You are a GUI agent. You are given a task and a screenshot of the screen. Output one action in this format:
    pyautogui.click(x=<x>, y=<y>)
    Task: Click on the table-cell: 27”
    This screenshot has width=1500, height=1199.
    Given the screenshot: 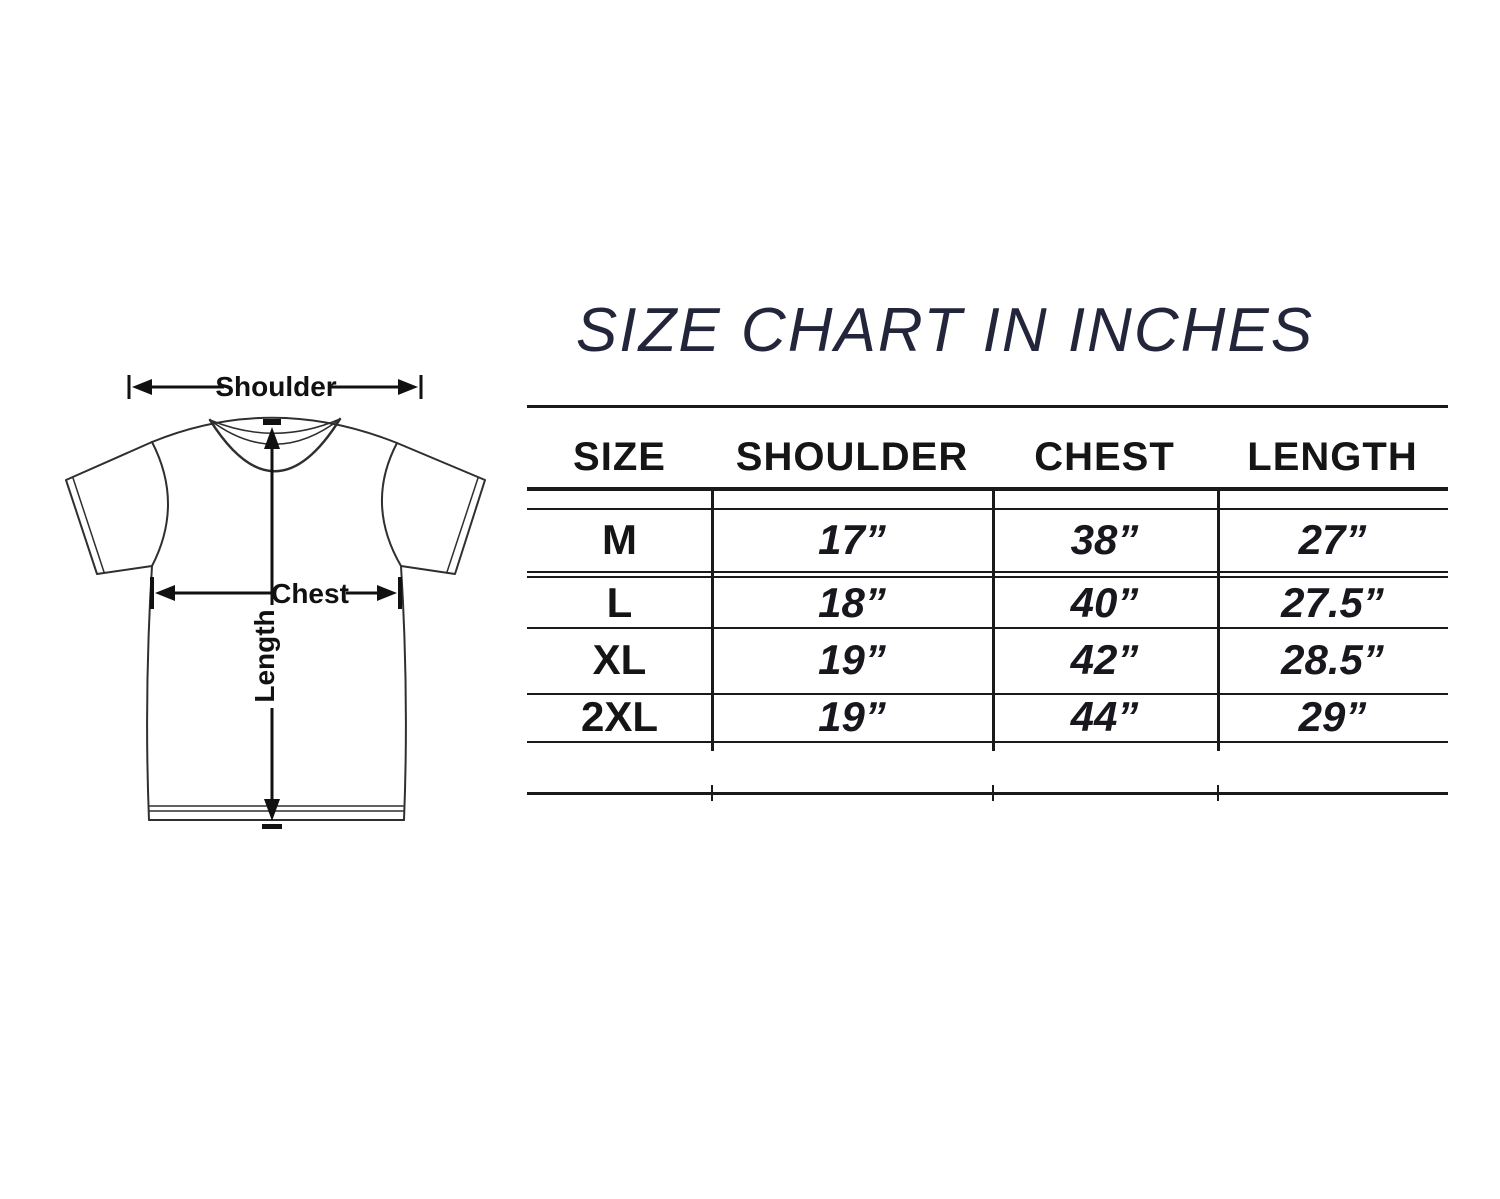 What is the action you would take?
    pyautogui.click(x=1332, y=539)
    